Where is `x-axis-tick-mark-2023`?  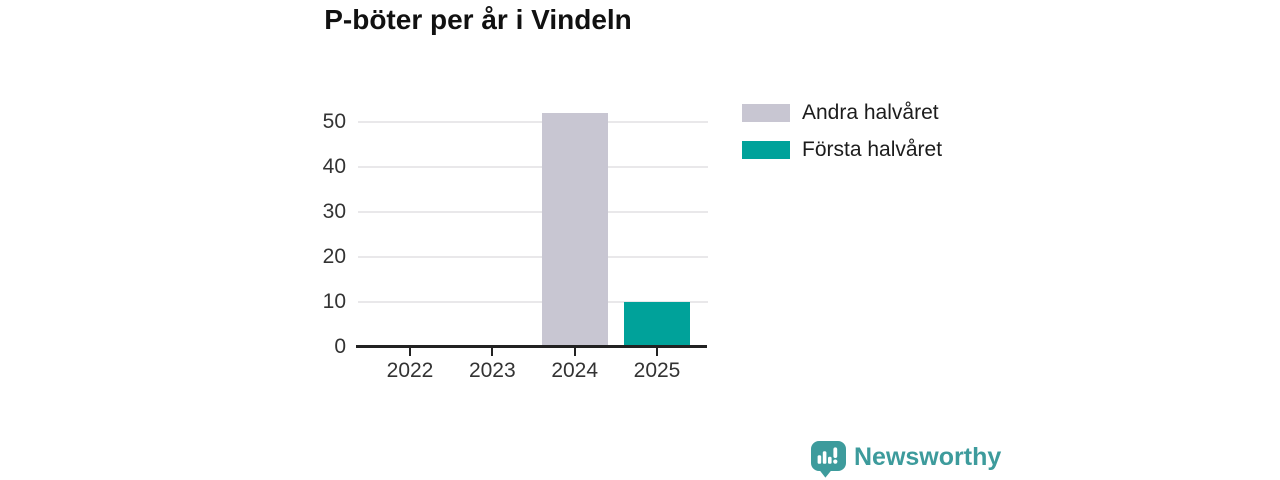
x-axis-tick-mark-2023 is located at coordinates (492, 352).